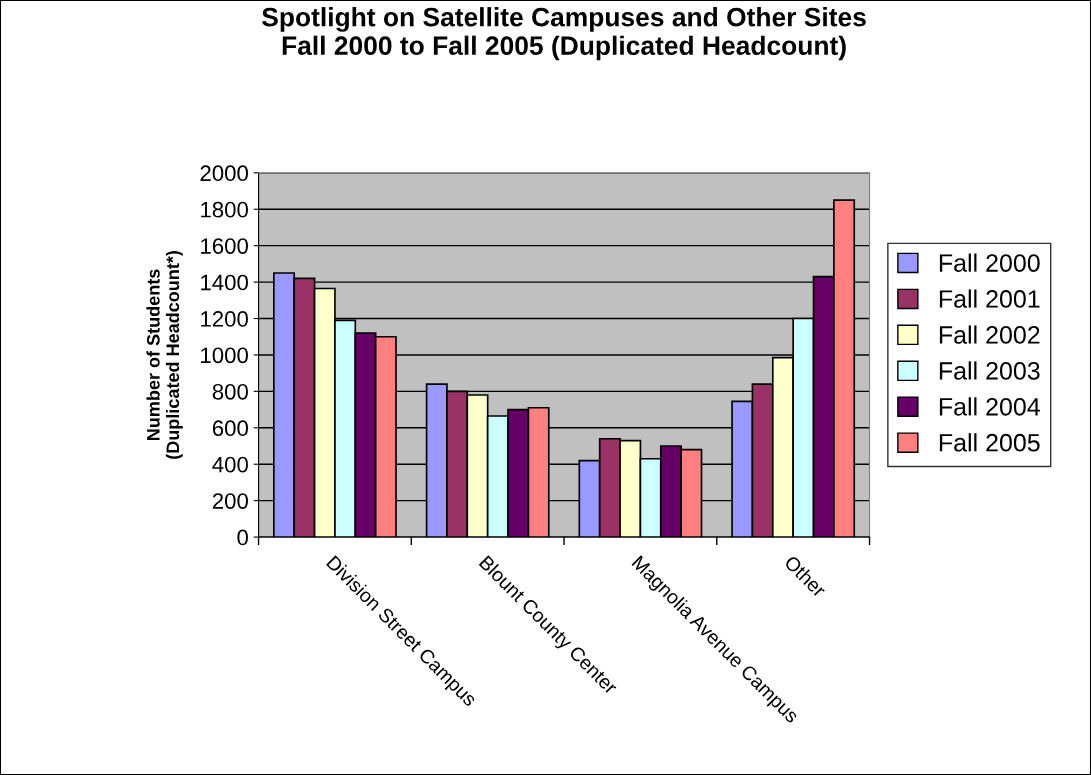  I want to click on y-tick-label: 1000, so click(224, 355).